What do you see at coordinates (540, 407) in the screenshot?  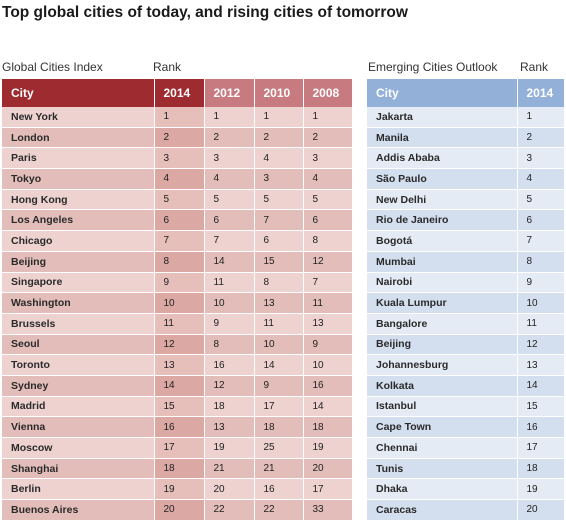 I see `rank-cell: 15` at bounding box center [540, 407].